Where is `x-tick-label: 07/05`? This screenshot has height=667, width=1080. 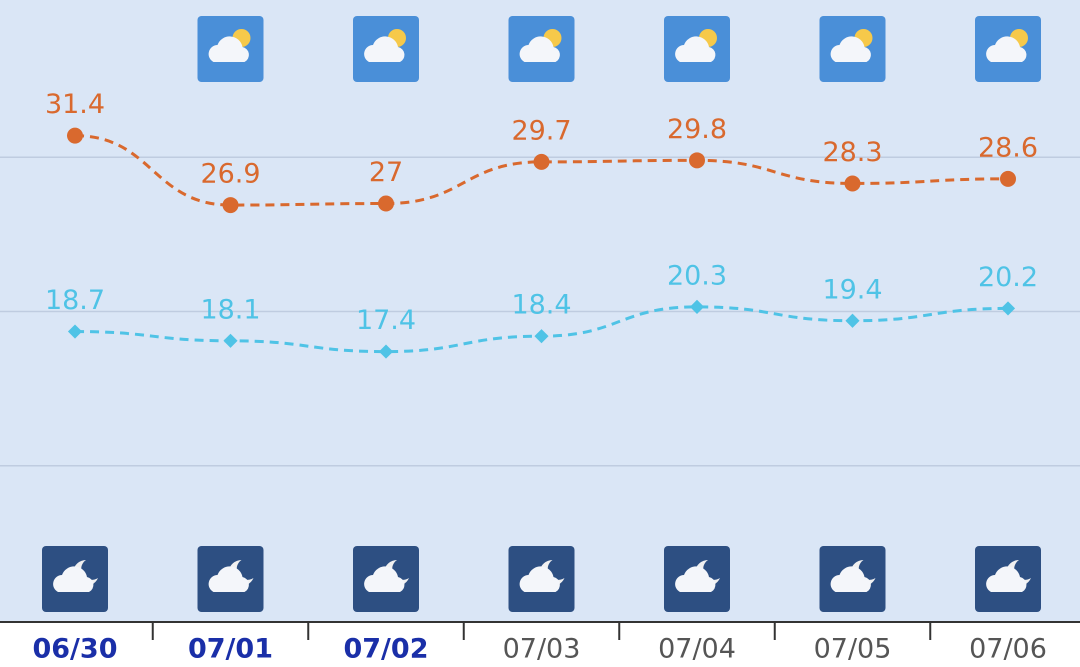
x-tick-label: 07/05 is located at coordinates (853, 649).